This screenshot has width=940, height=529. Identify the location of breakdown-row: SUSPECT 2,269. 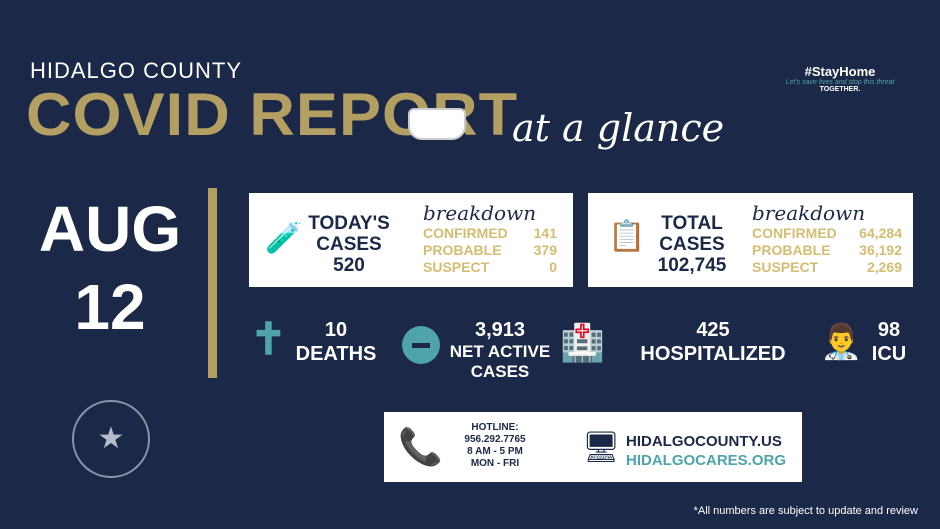
(827, 267).